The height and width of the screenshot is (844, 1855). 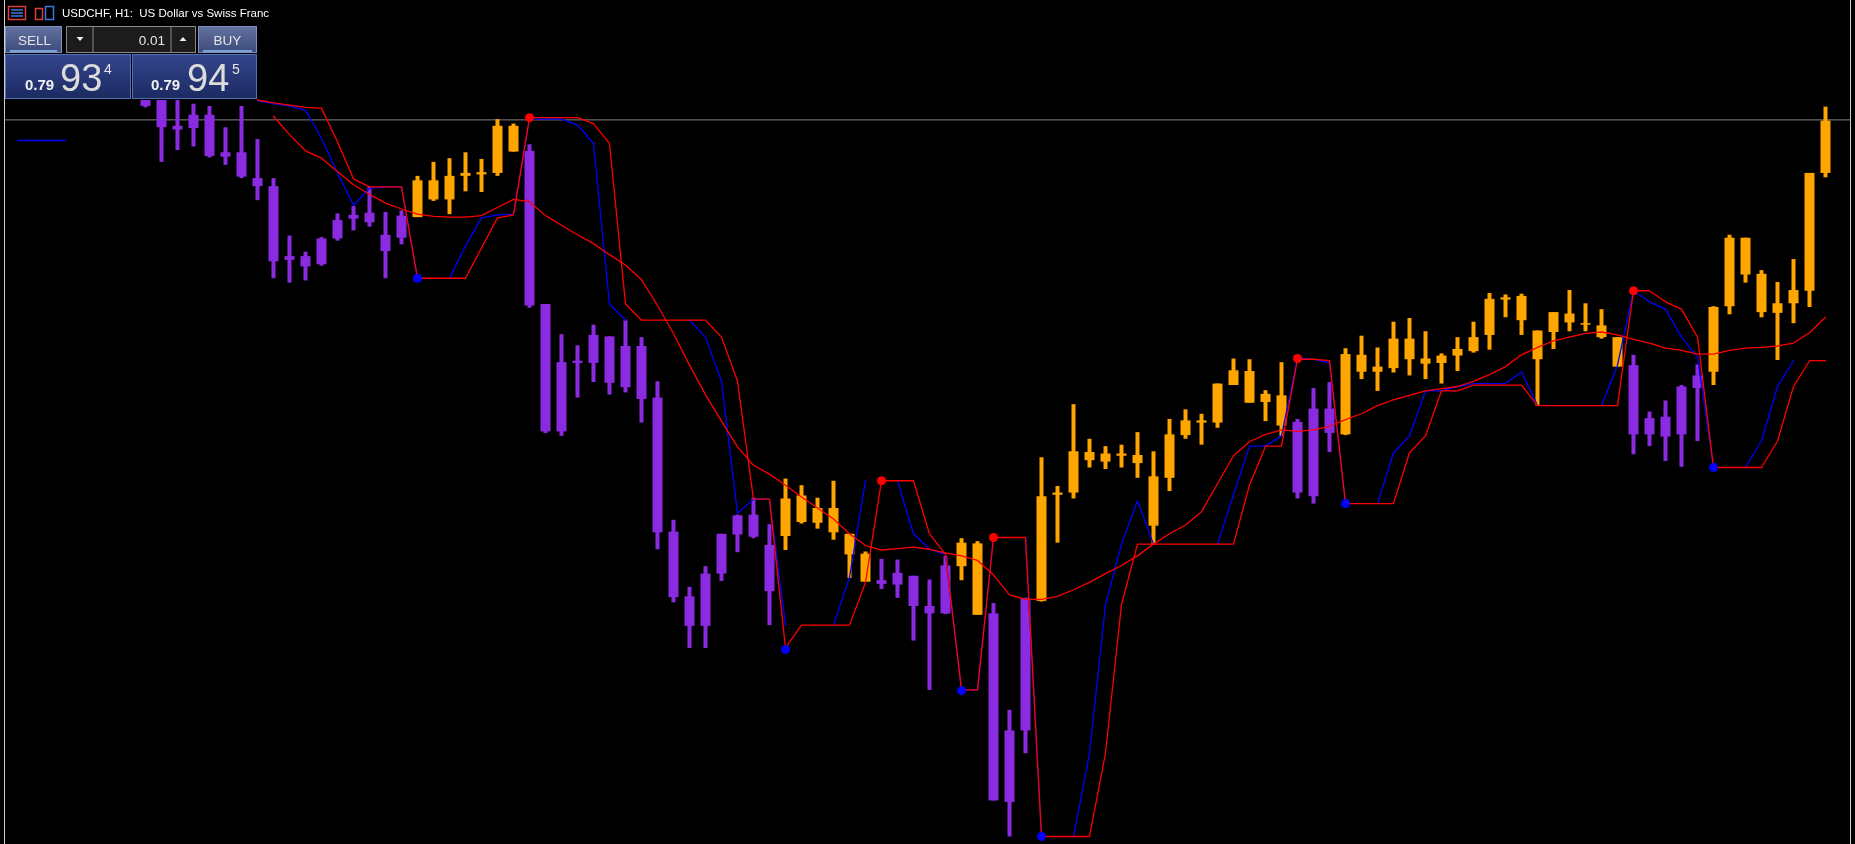 I want to click on text: BUY, so click(x=227, y=40).